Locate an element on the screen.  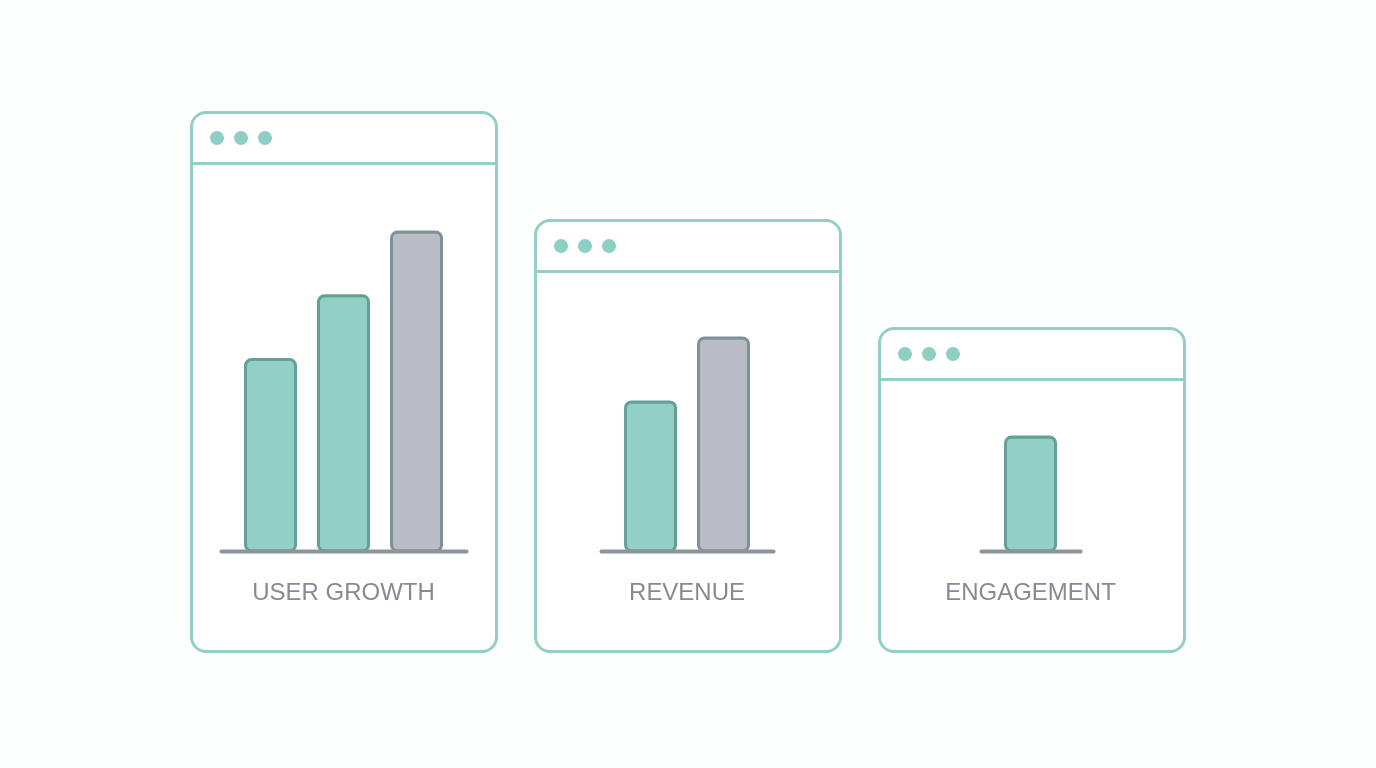
text: USER GROWTH is located at coordinates (343, 592).